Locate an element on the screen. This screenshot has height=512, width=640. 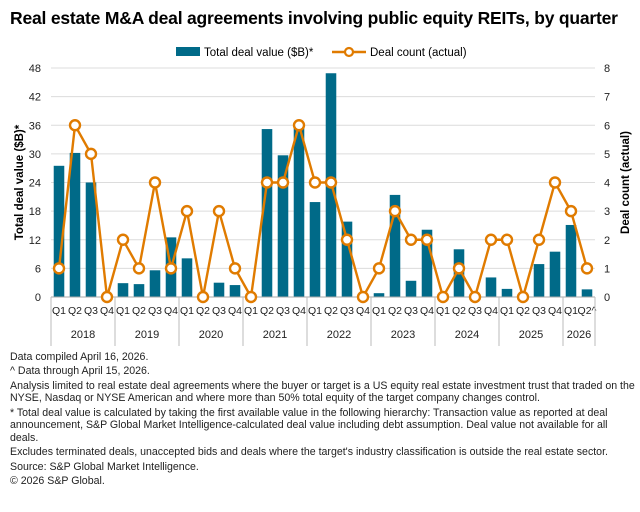
y2-axis-label: Deal count (actual) is located at coordinates (626, 182).